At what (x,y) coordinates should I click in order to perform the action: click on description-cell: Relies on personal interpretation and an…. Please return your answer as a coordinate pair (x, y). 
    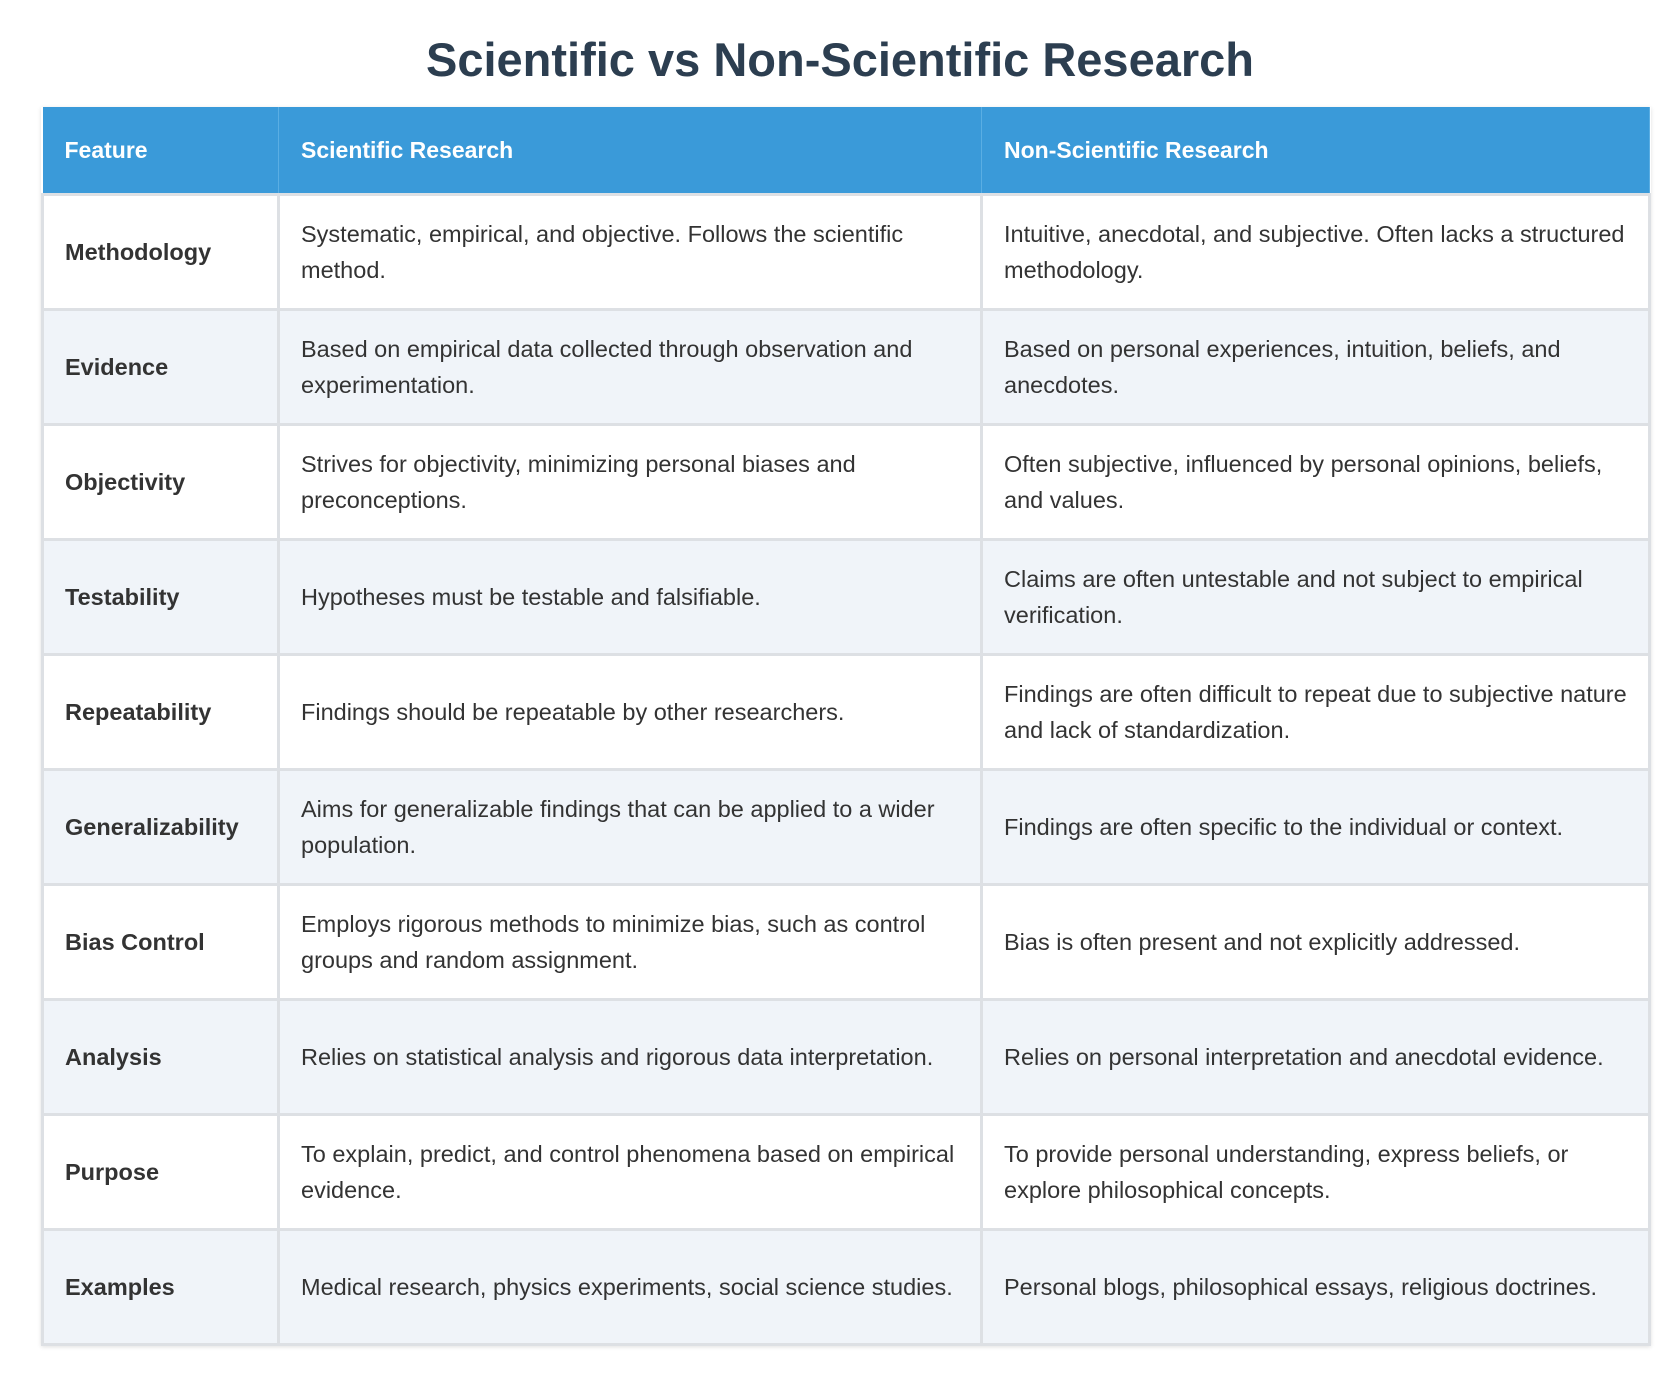
    Looking at the image, I should click on (1315, 1057).